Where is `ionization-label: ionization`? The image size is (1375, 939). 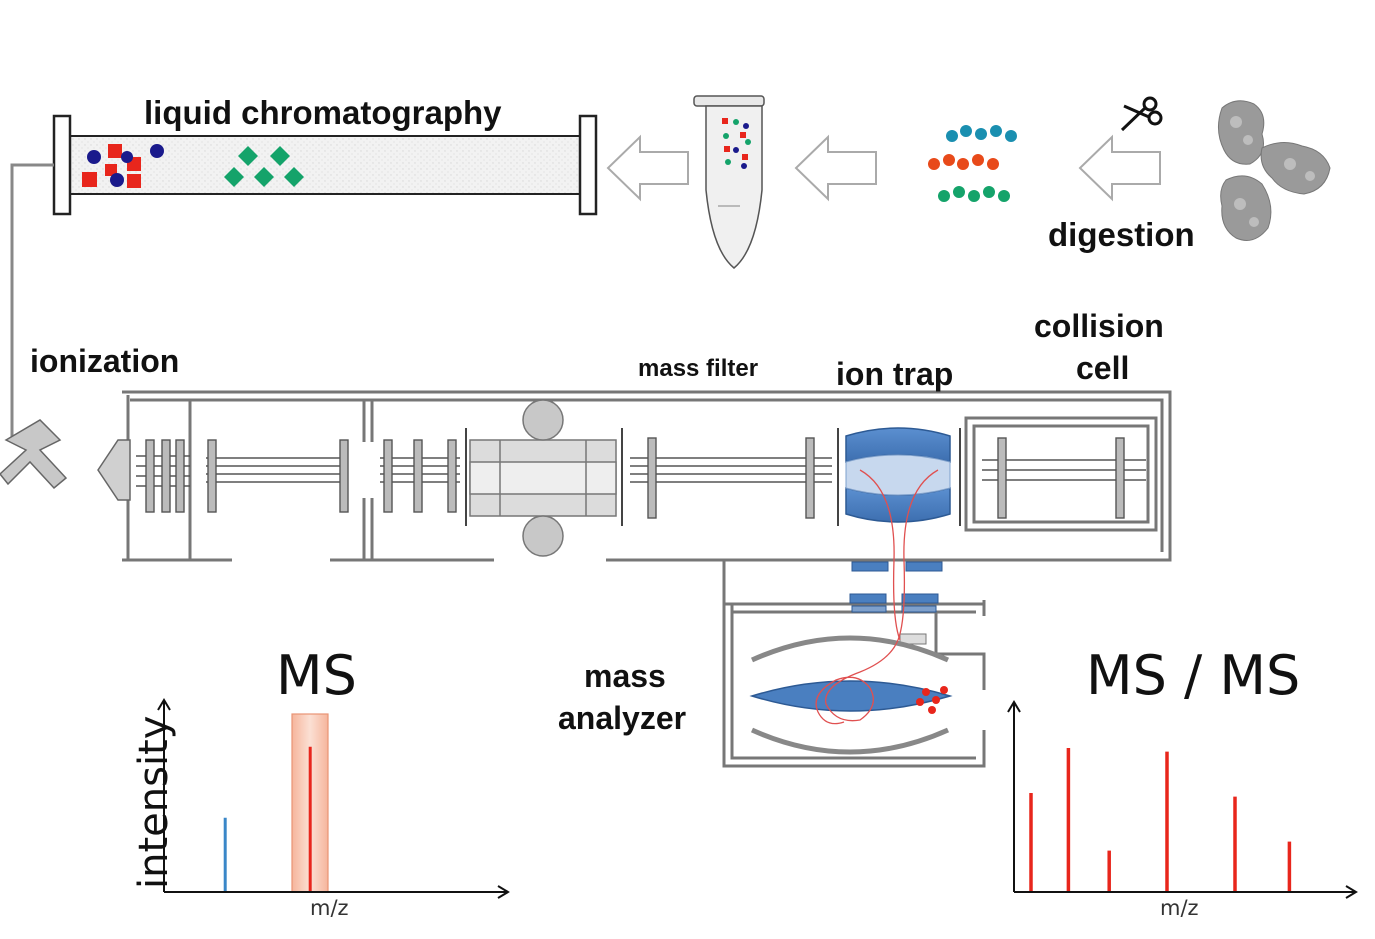
ionization-label: ionization is located at coordinates (105, 361).